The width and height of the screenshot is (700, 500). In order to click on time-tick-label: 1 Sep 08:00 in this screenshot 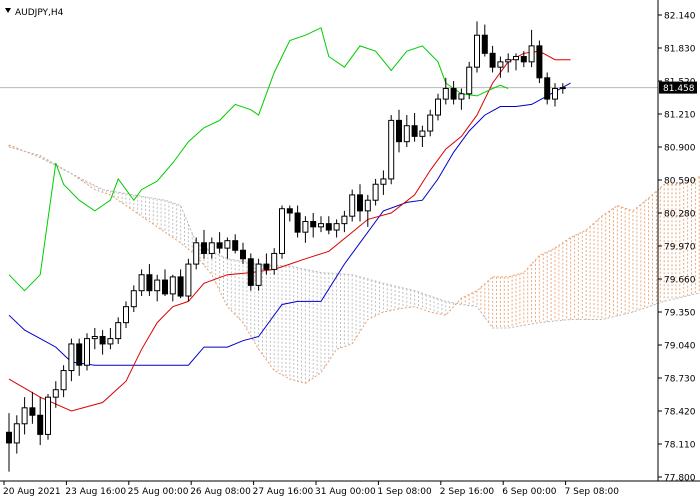, I will do `click(404, 492)`.